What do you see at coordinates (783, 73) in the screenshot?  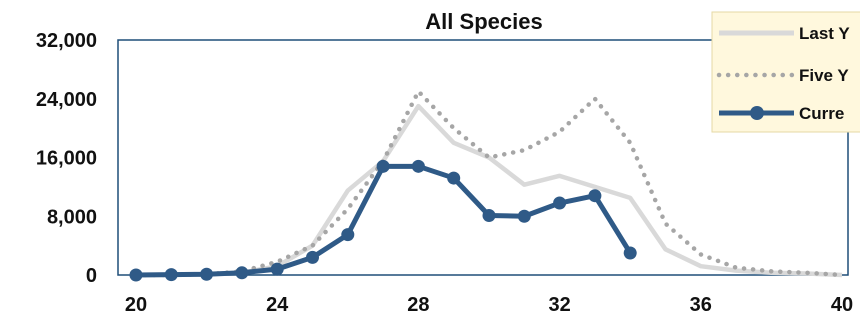 I see `legend-items: Last Y Five Y Curre` at bounding box center [783, 73].